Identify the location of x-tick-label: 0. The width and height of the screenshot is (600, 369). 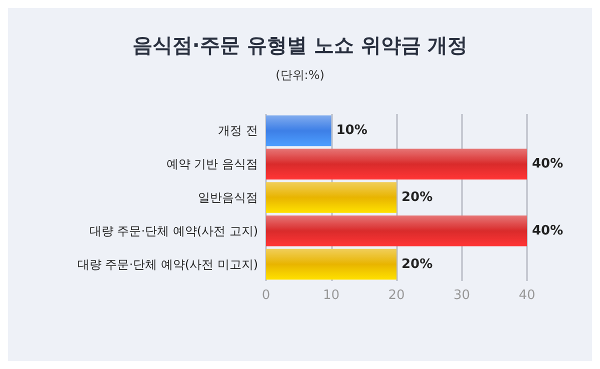
(266, 295).